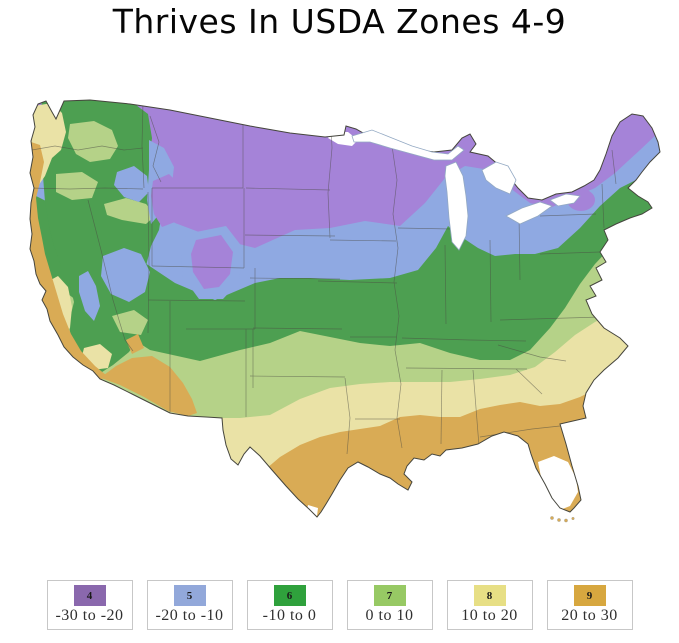 The width and height of the screenshot is (679, 643). I want to click on zone-8-range: 10 to 20, so click(489, 615).